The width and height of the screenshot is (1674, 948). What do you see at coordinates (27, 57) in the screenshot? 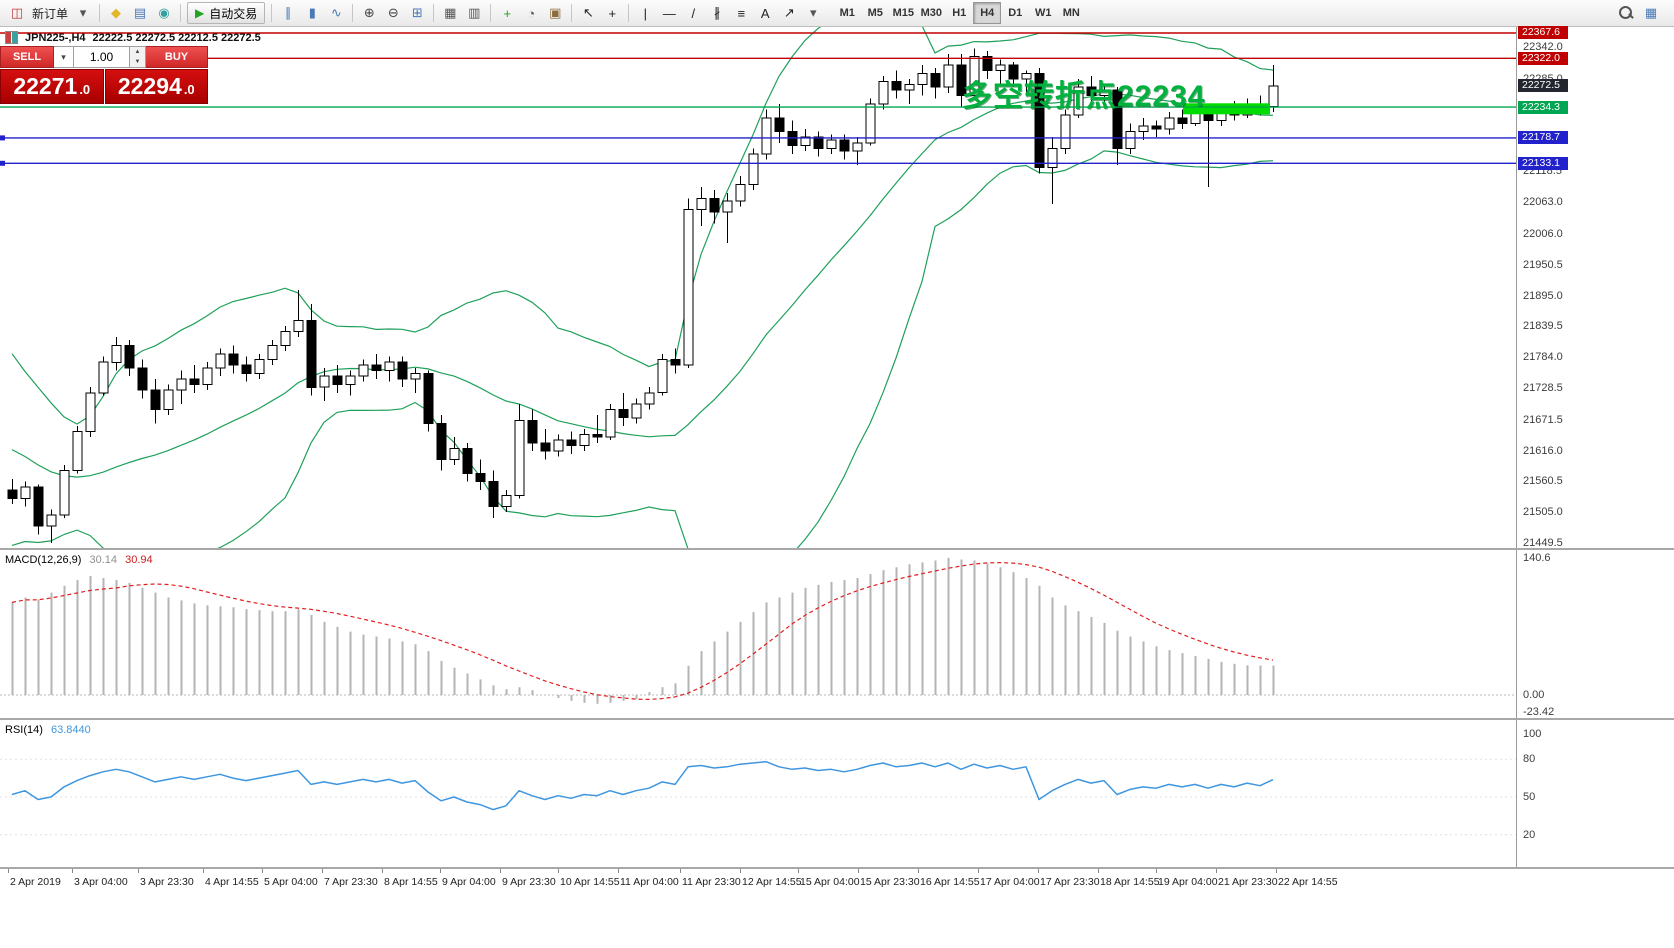
I see `sell-button: SELL` at bounding box center [27, 57].